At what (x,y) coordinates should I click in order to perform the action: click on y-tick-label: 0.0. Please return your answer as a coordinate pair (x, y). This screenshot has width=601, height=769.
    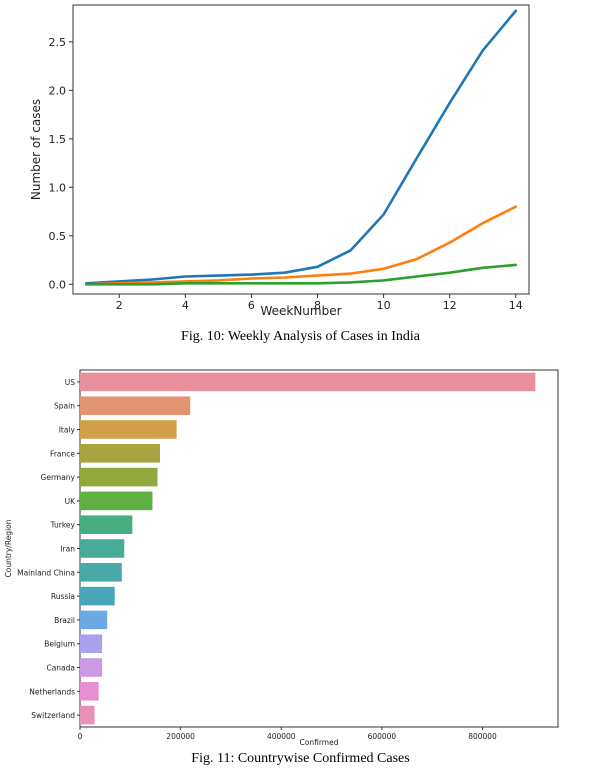
    Looking at the image, I should click on (58, 284).